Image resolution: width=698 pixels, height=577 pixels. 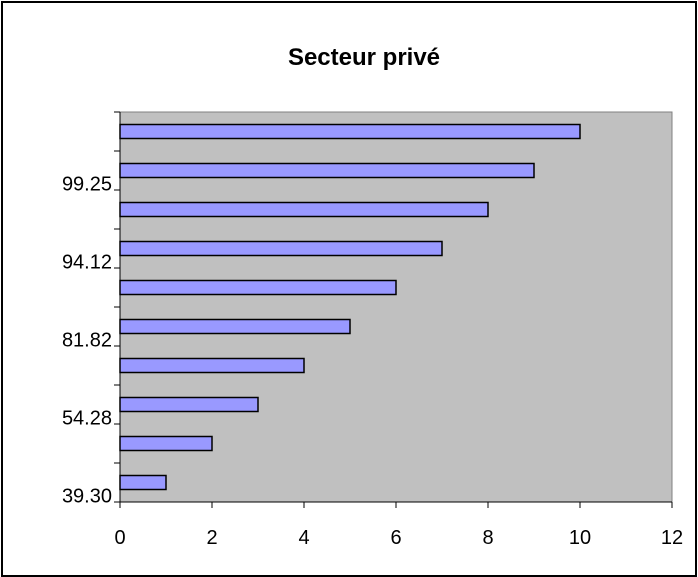 I want to click on y-tick-label: 94.12, so click(x=87, y=263).